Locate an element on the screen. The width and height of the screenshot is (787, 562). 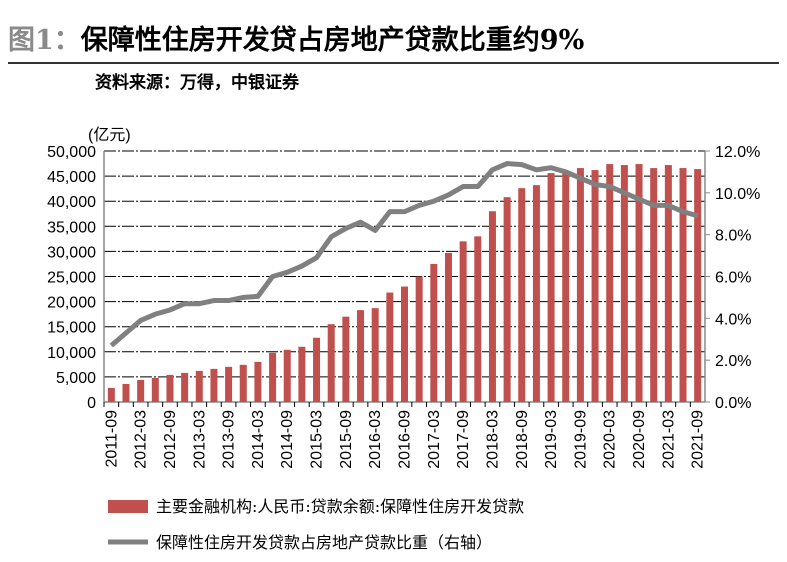
left-tick-label: 10,000 is located at coordinates (71, 353).